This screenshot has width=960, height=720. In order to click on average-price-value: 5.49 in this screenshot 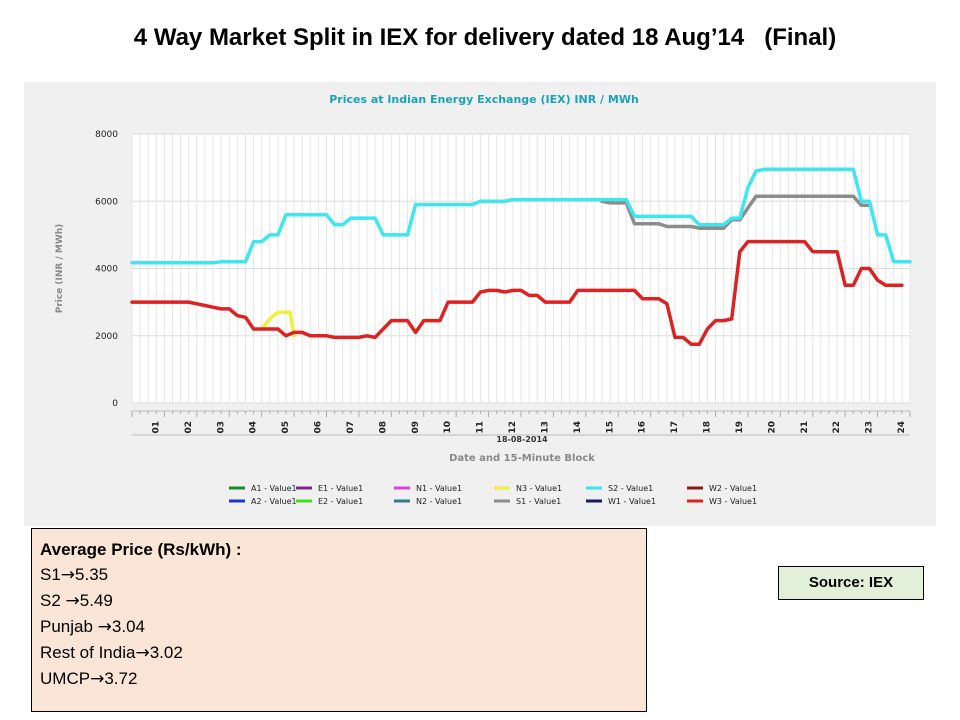, I will do `click(96, 600)`.